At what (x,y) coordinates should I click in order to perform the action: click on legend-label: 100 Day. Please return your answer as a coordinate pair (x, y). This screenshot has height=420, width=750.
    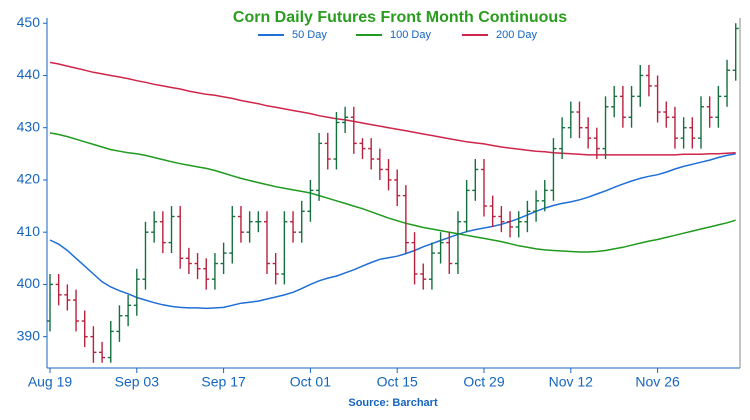
    Looking at the image, I should click on (410, 35).